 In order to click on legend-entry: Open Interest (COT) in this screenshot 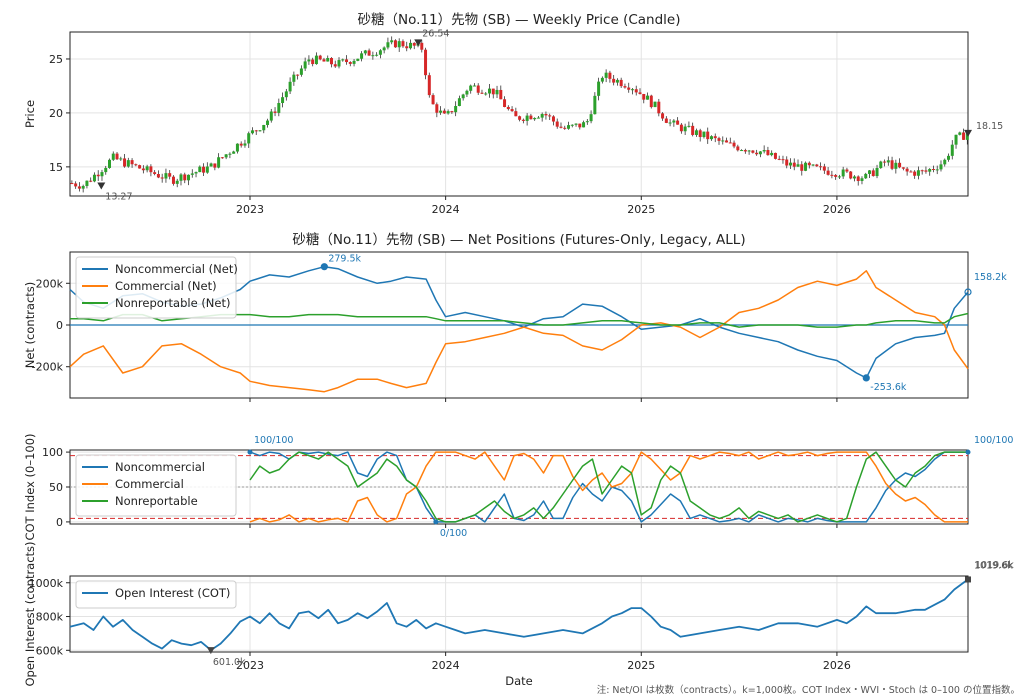, I will do `click(172, 593)`.